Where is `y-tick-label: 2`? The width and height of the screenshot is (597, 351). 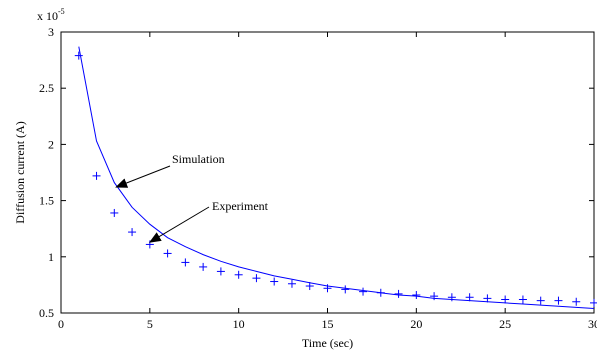
y-tick-label: 2 is located at coordinates (51, 144).